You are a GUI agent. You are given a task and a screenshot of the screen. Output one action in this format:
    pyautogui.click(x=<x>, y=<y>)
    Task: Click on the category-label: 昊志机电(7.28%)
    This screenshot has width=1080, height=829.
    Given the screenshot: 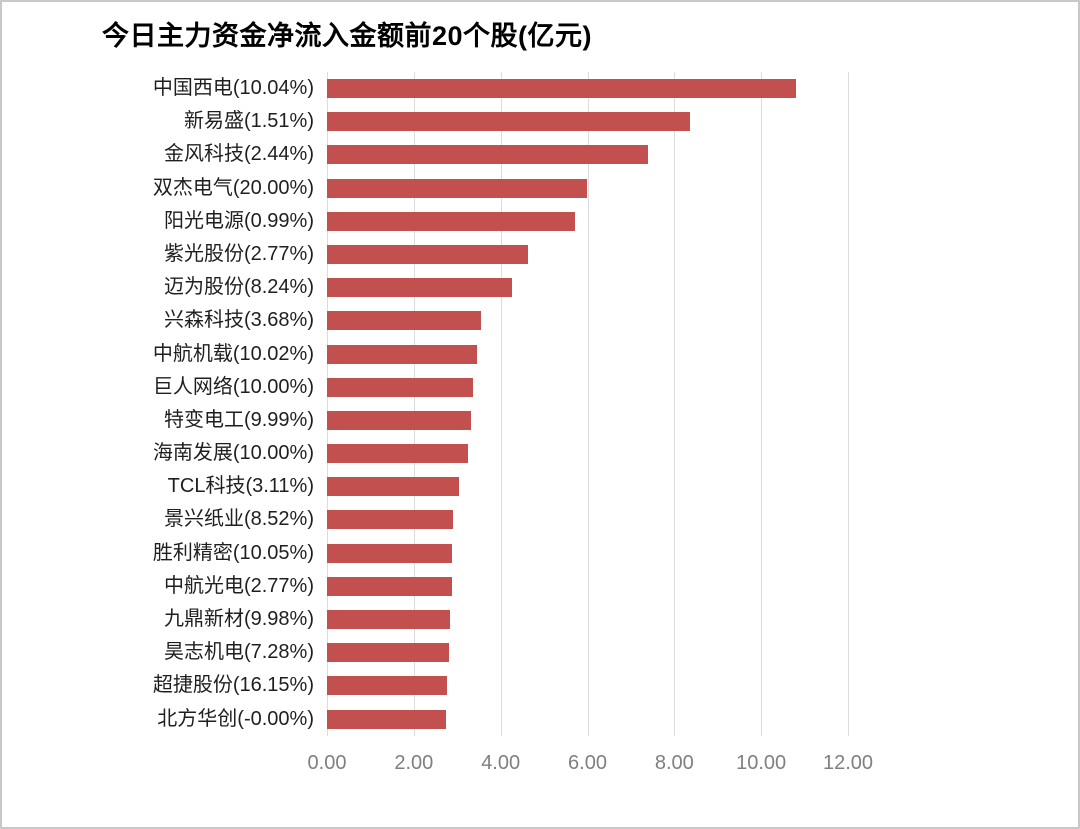 What is the action you would take?
    pyautogui.click(x=238, y=652)
    